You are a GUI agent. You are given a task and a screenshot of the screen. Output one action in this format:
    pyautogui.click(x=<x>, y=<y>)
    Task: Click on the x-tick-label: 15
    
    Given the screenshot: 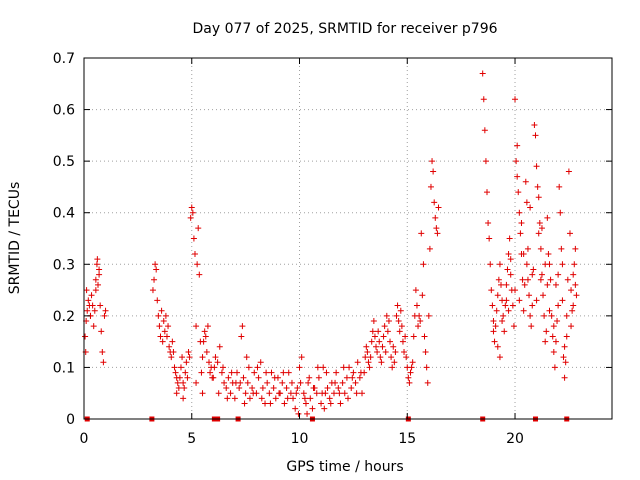 What is the action you would take?
    pyautogui.click(x=407, y=439)
    